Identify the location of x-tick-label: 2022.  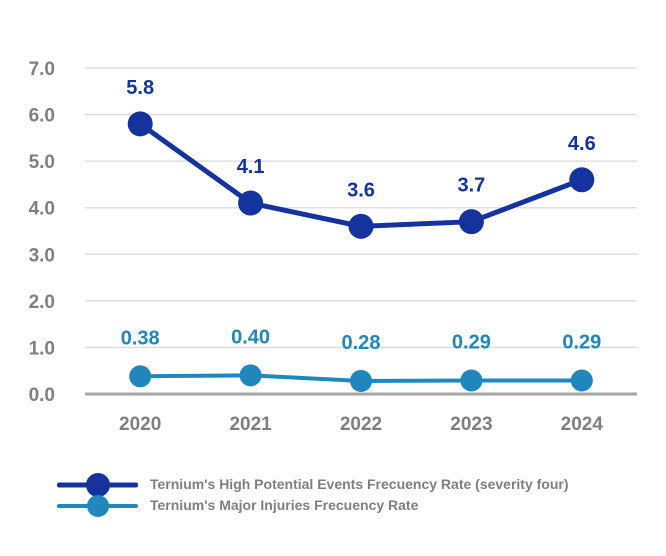
(361, 424).